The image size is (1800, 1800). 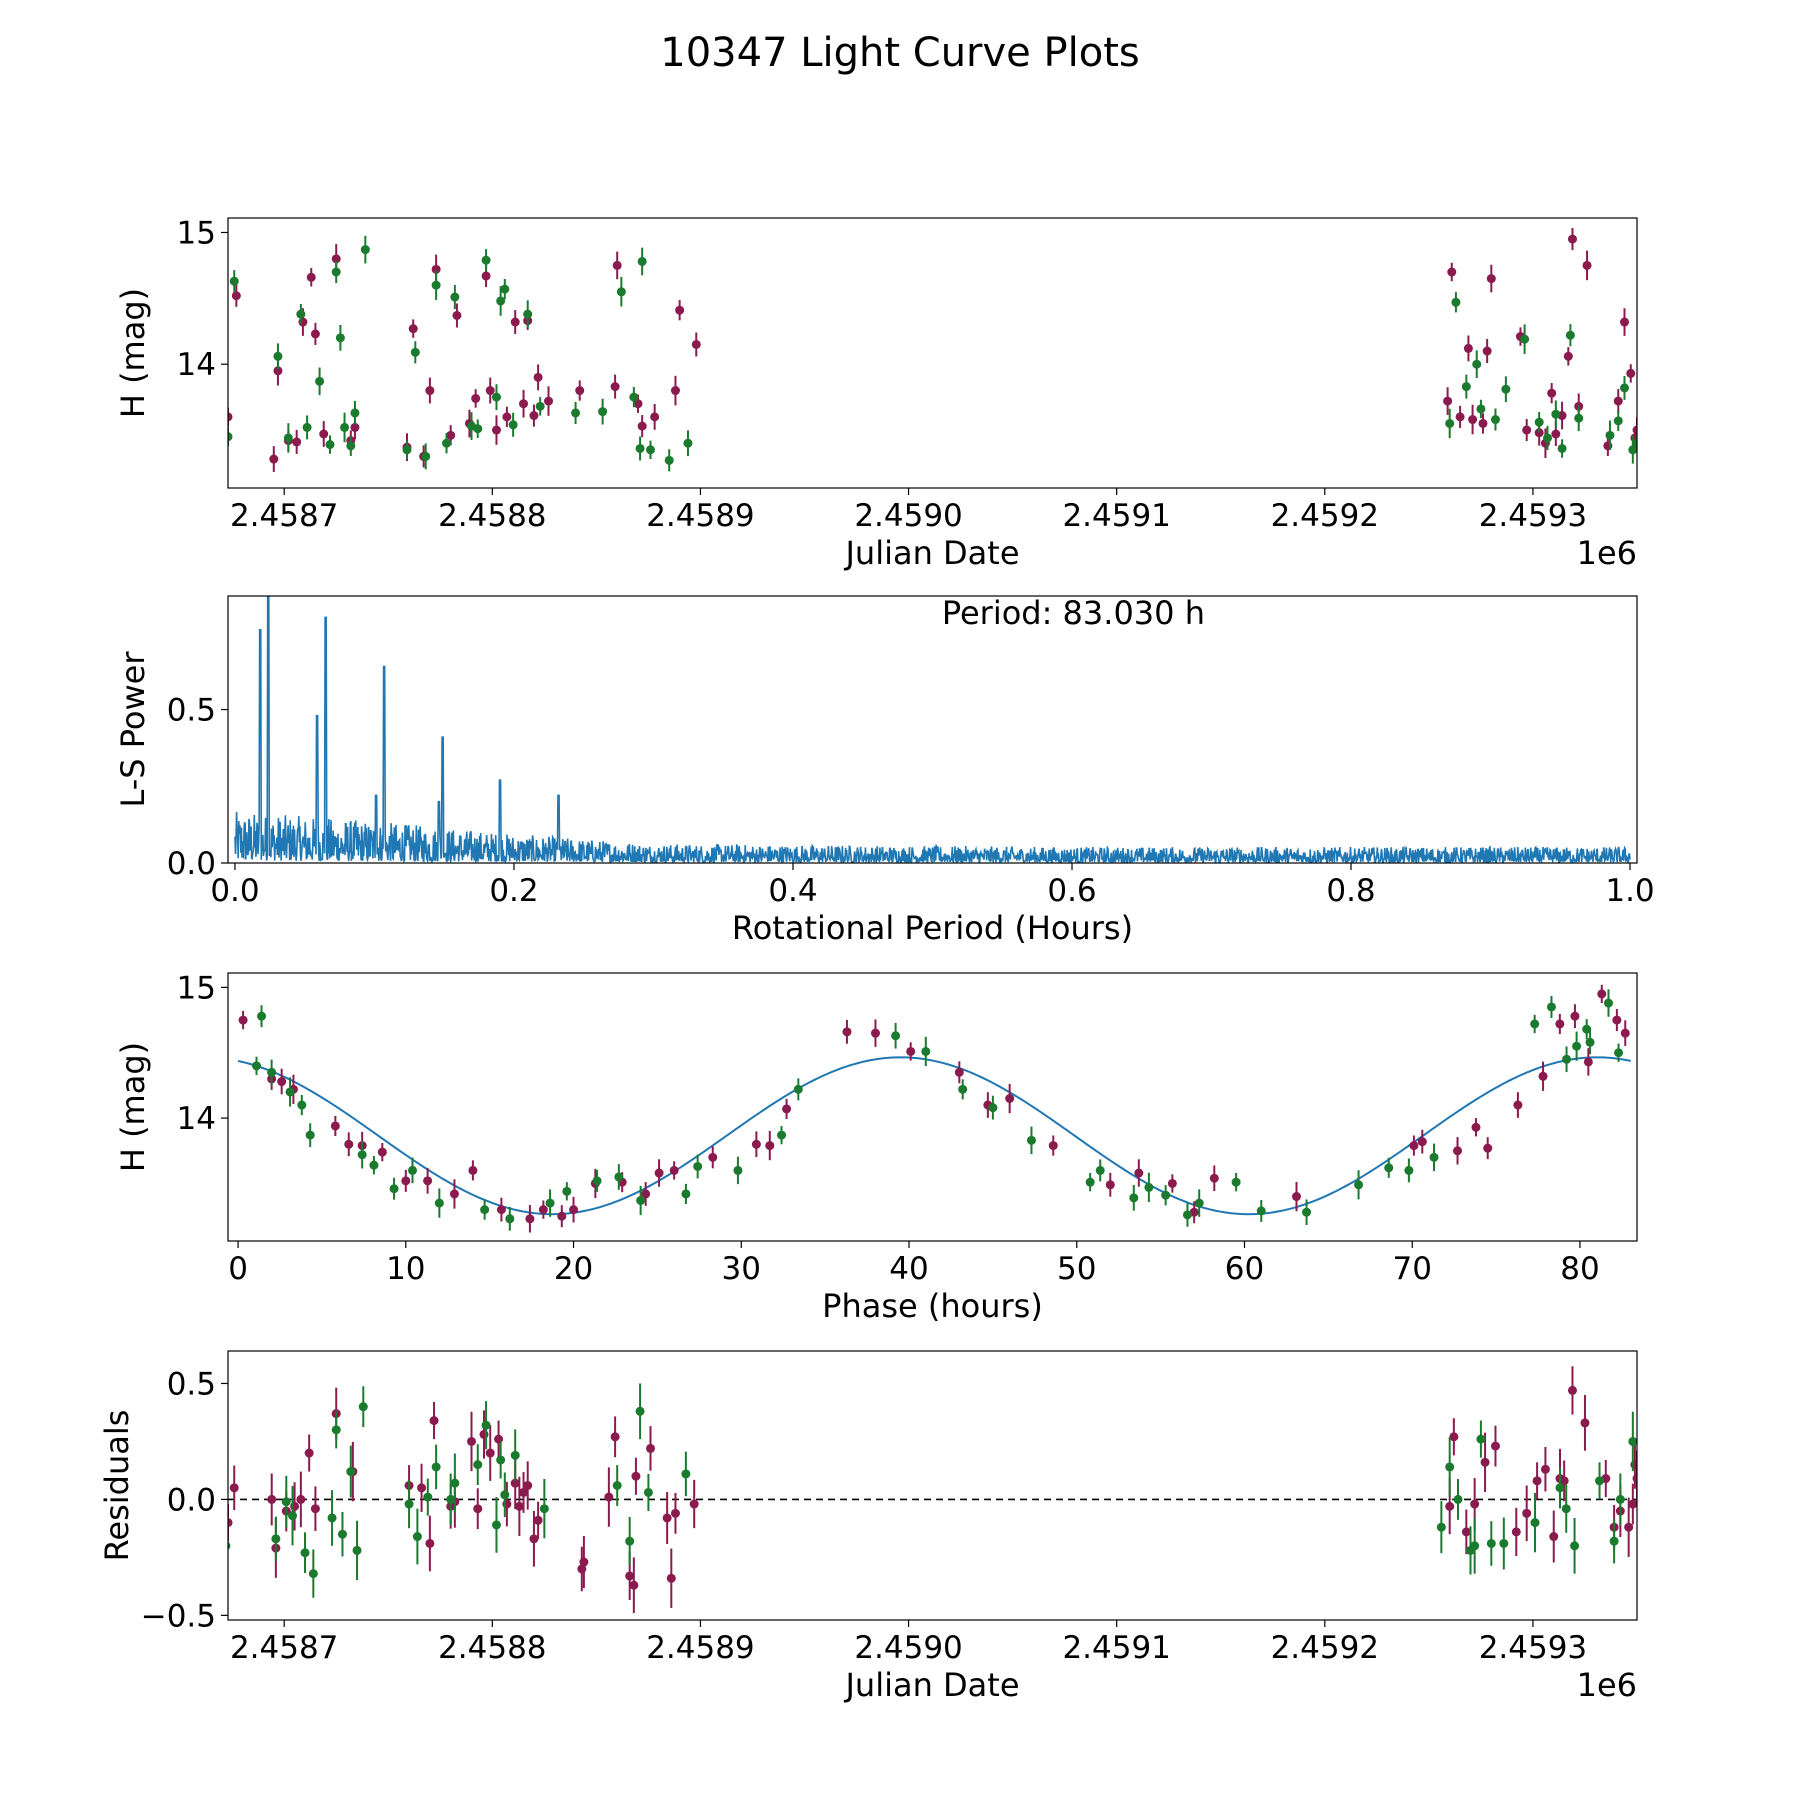 I want to click on x-tick-label: 30, so click(x=741, y=1269).